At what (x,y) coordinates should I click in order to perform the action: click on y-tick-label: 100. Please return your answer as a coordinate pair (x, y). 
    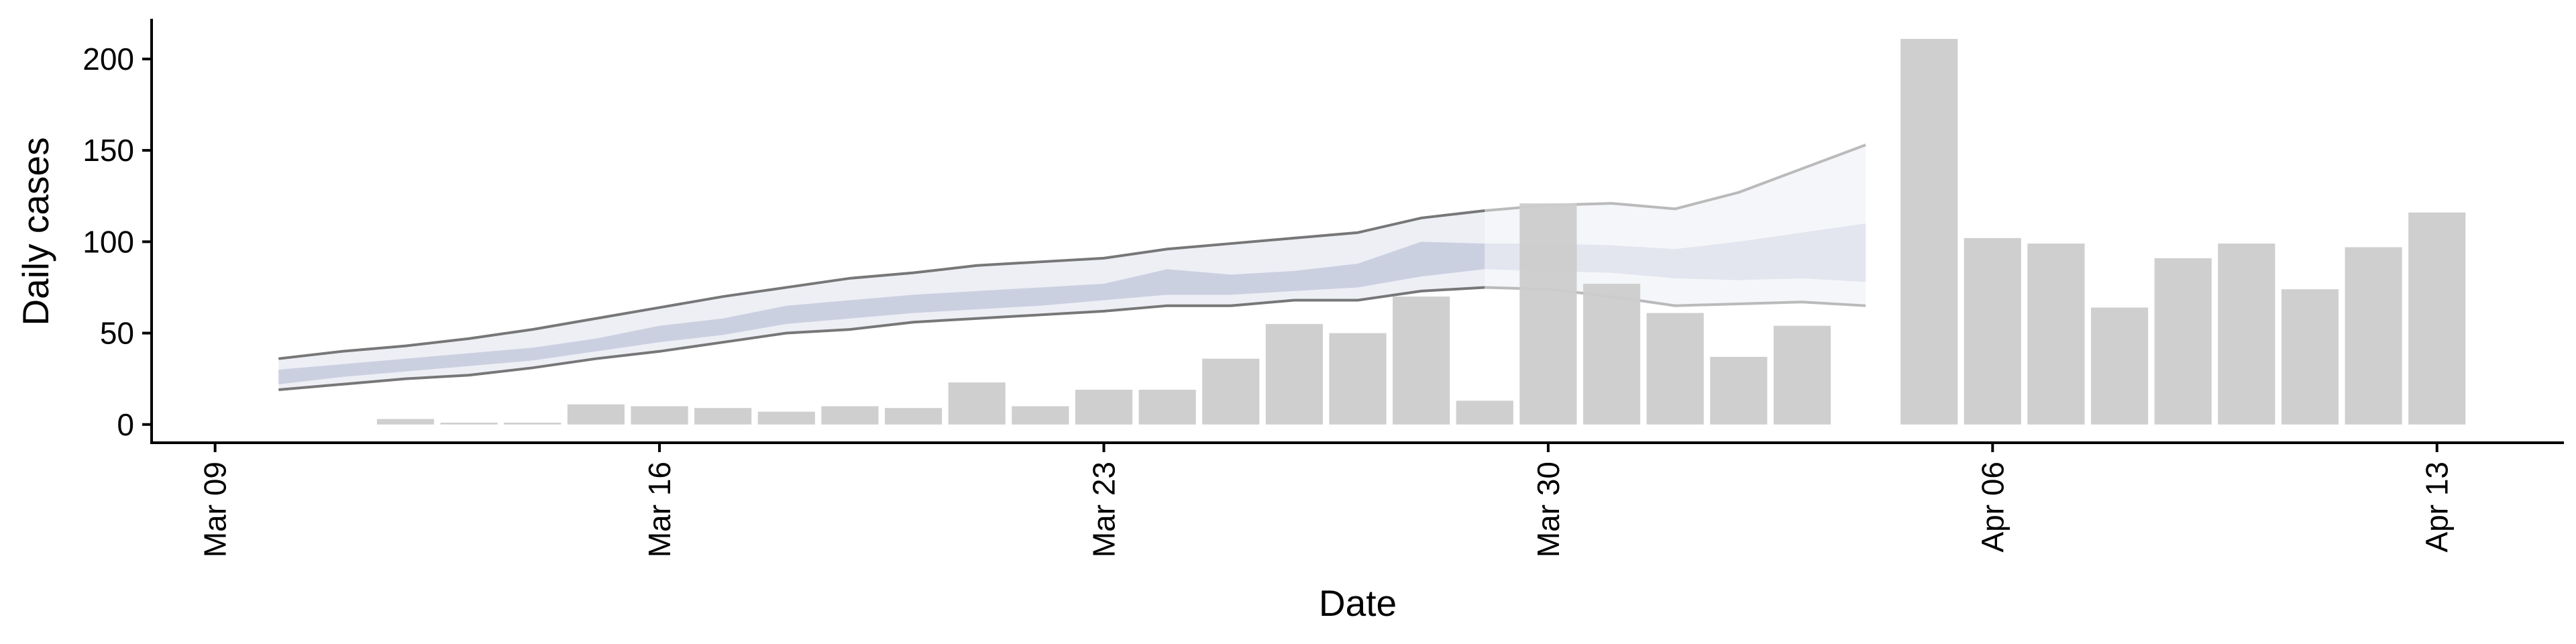
    Looking at the image, I should click on (108, 241).